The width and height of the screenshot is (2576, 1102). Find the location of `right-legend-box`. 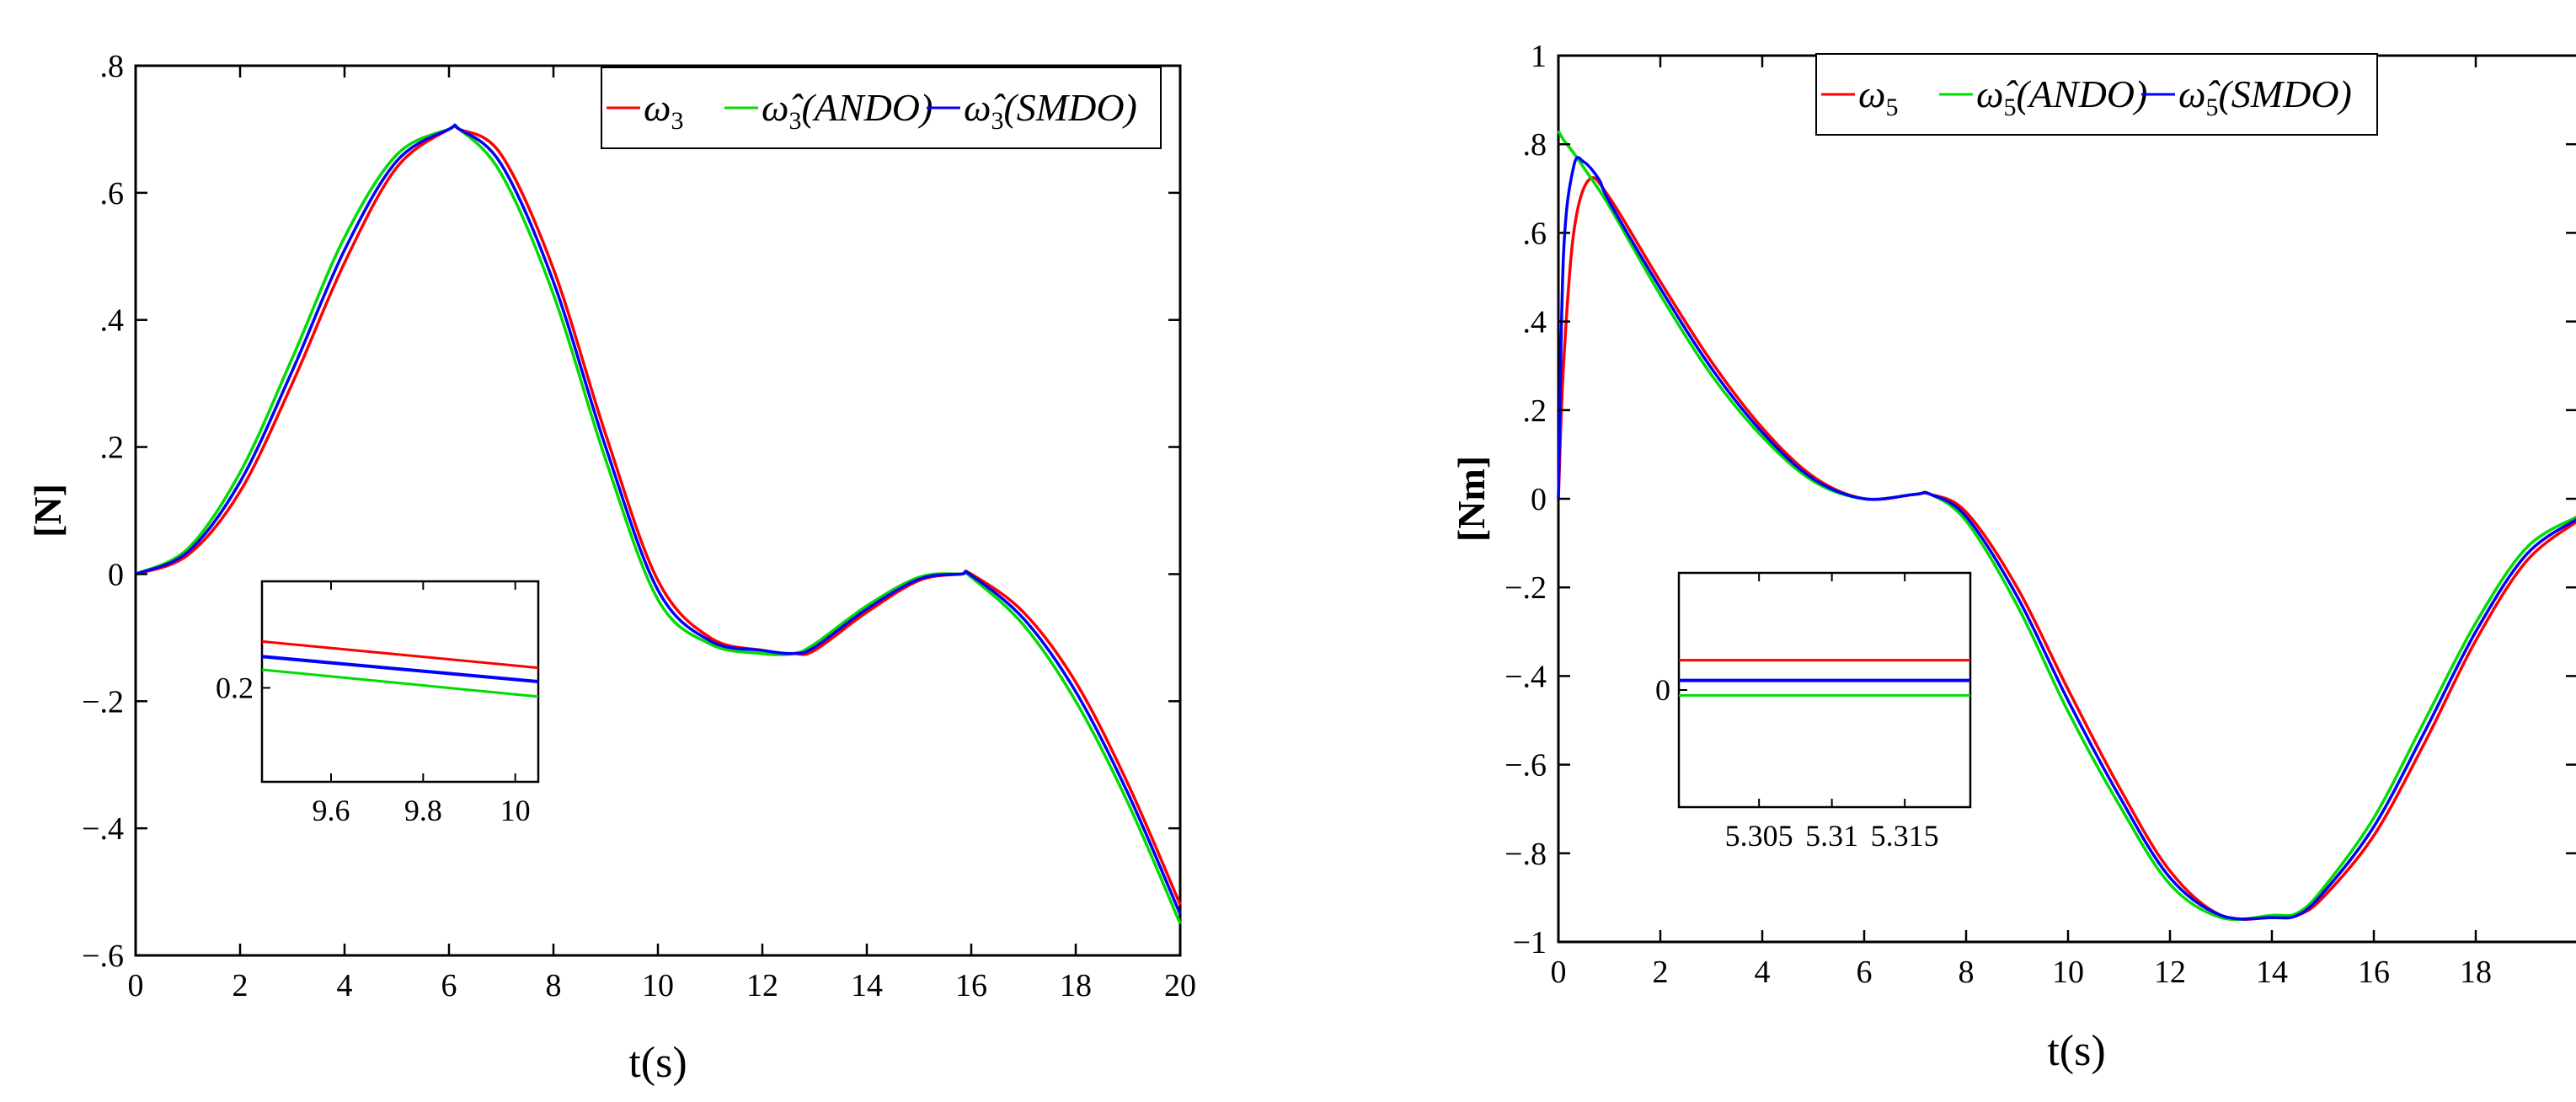

right-legend-box is located at coordinates (2096, 94).